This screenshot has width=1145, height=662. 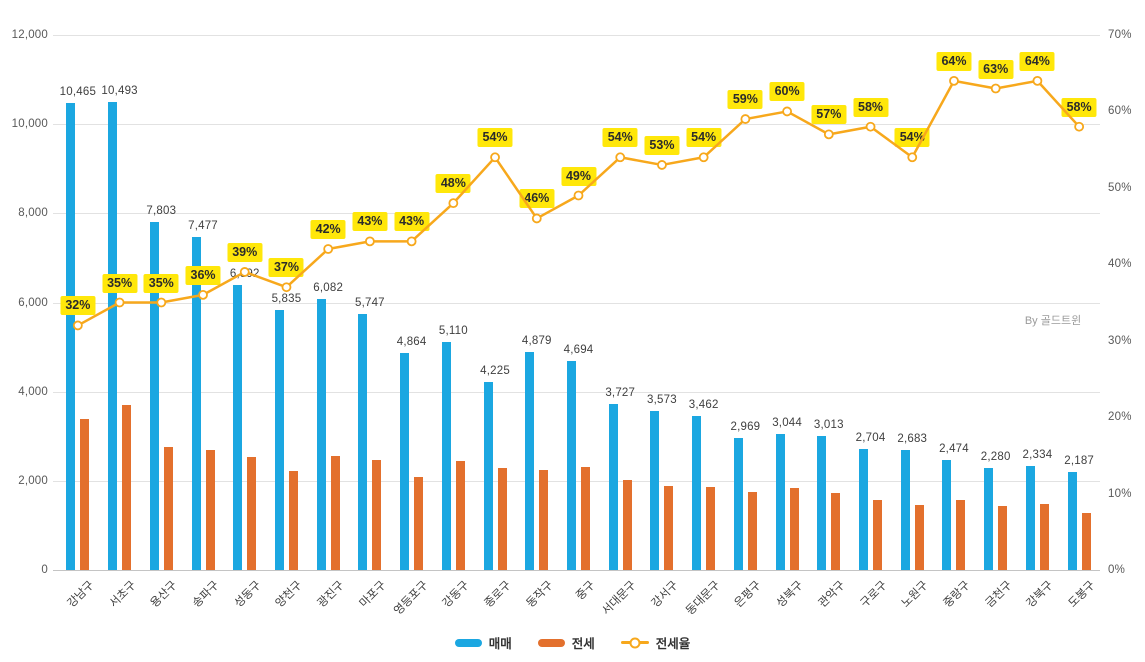 I want to click on sale-value-label: 2,683, so click(x=912, y=439).